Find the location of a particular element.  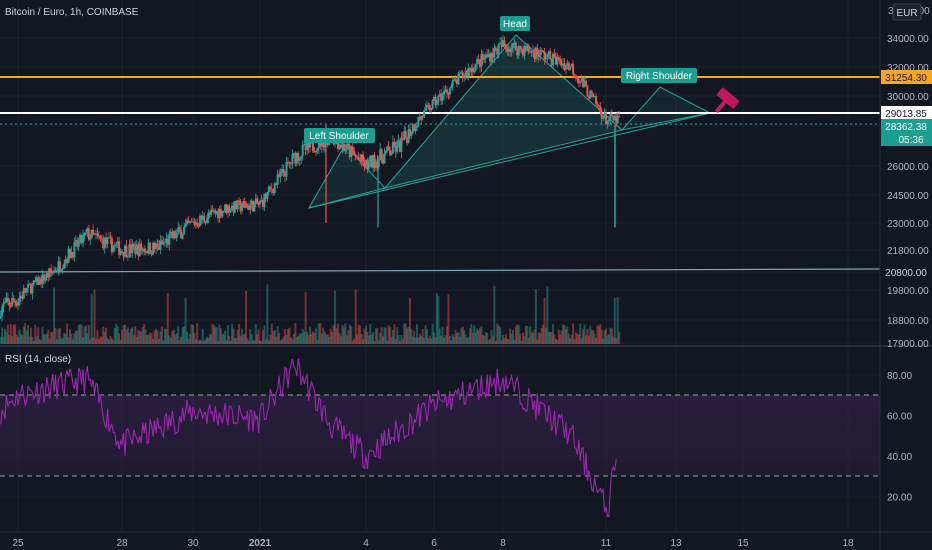

rsi-axis: 20.00 40.00 60.00 80.00 is located at coordinates (899, 437).